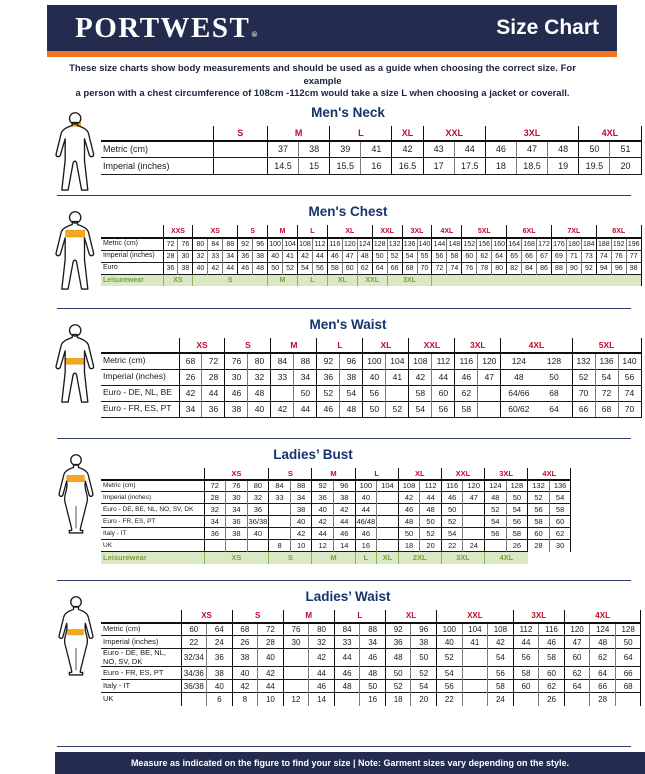 The width and height of the screenshot is (645, 774). Describe the element at coordinates (558, 255) in the screenshot. I see `table-cell: 69` at that location.